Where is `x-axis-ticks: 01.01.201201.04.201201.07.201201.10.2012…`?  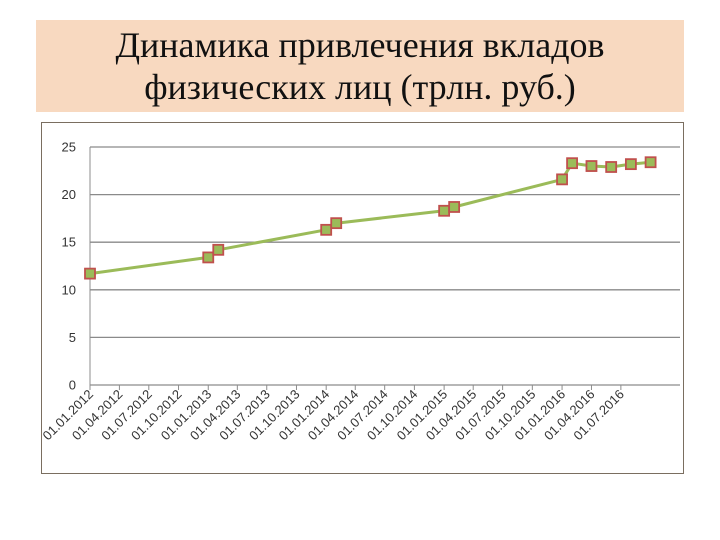
x-axis-ticks: 01.01.201201.04.201201.07.201201.10.2012… is located at coordinates (333, 414).